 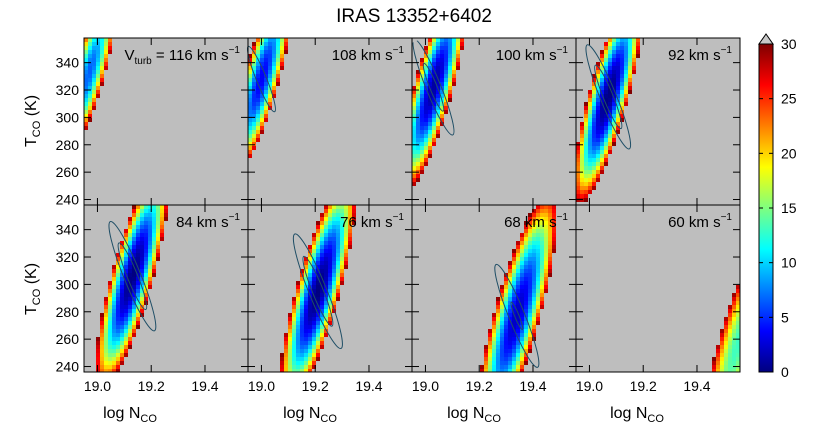 What do you see at coordinates (526, 55) in the screenshot?
I see `vturb-value: 100 km s` at bounding box center [526, 55].